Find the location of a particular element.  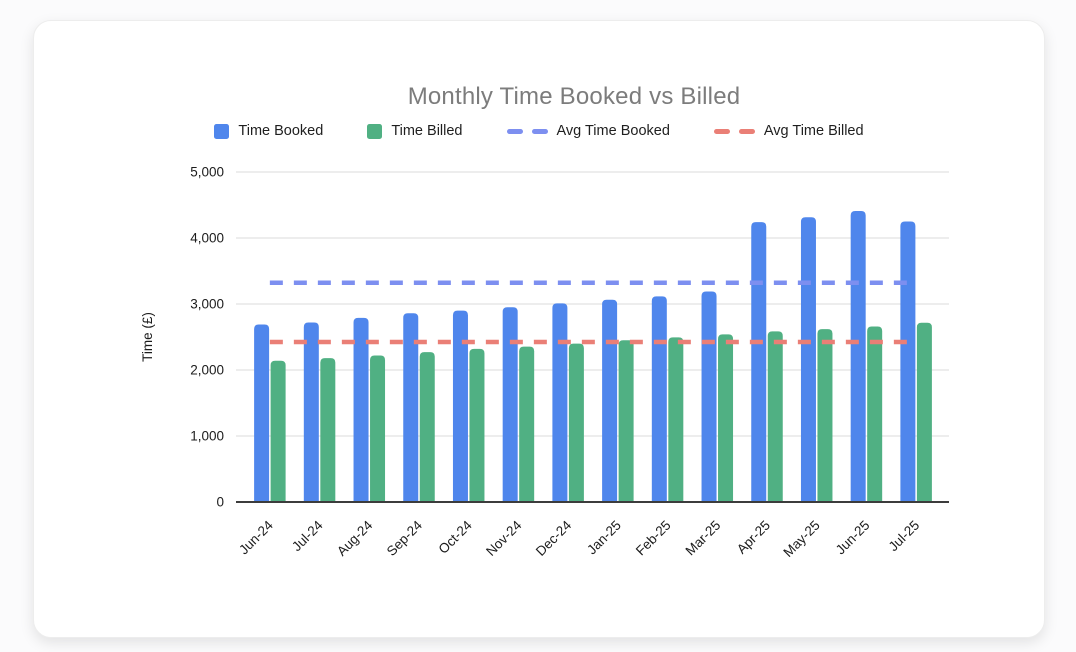

legend-item-avg-time-booked: Avg Time Booked is located at coordinates (588, 131).